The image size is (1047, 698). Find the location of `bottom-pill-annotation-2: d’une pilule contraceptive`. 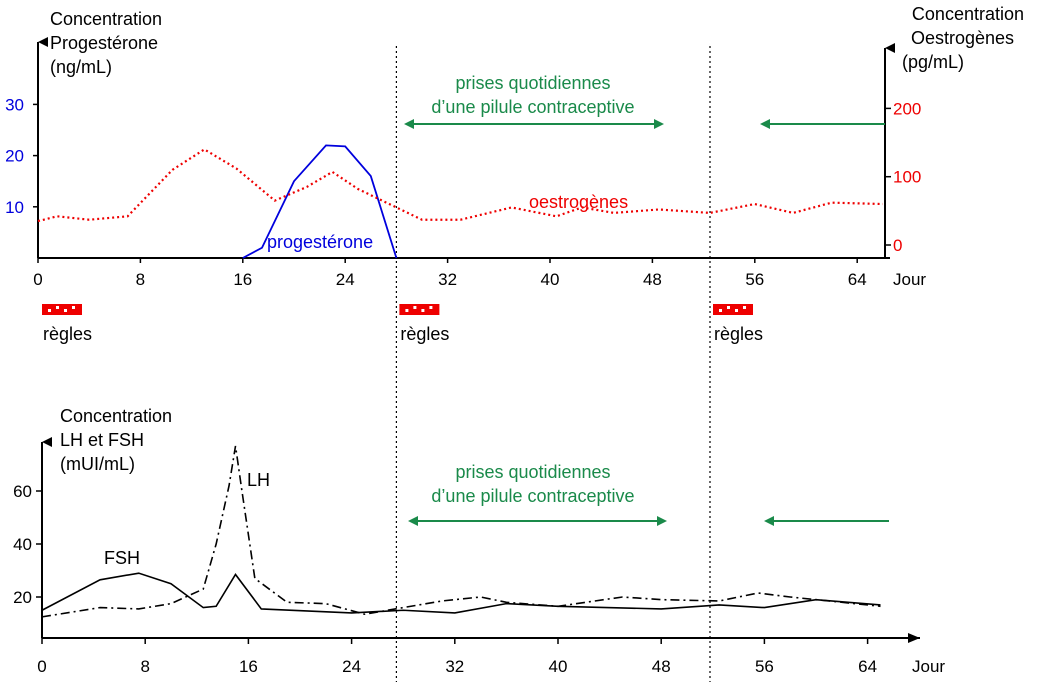

bottom-pill-annotation-2: d’une pilule contraceptive is located at coordinates (532, 496).